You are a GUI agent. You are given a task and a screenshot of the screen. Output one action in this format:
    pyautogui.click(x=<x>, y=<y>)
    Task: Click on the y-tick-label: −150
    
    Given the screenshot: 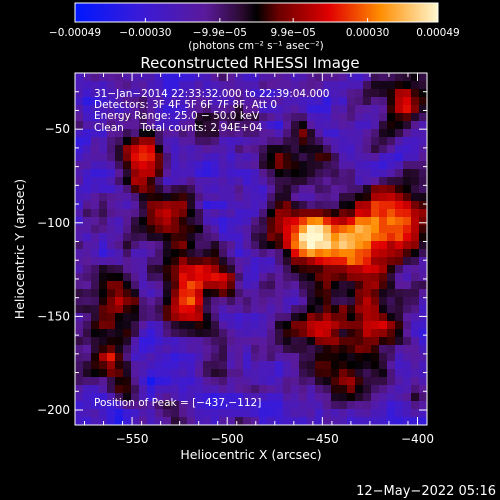 What is the action you would take?
    pyautogui.click(x=53, y=316)
    